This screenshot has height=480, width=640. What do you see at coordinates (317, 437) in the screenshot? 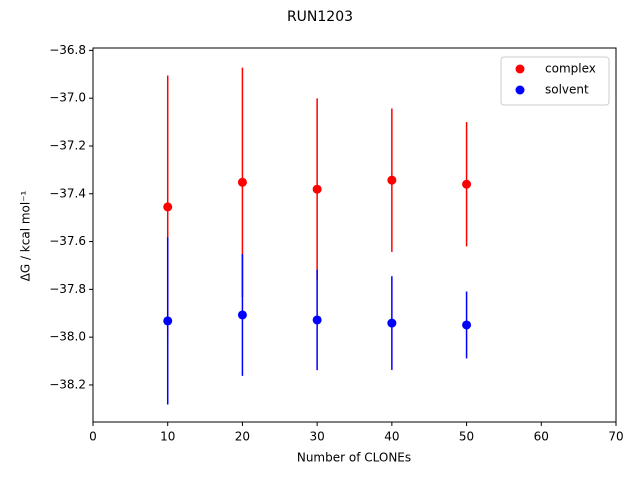
I see `x-tick-label: 30` at bounding box center [317, 437].